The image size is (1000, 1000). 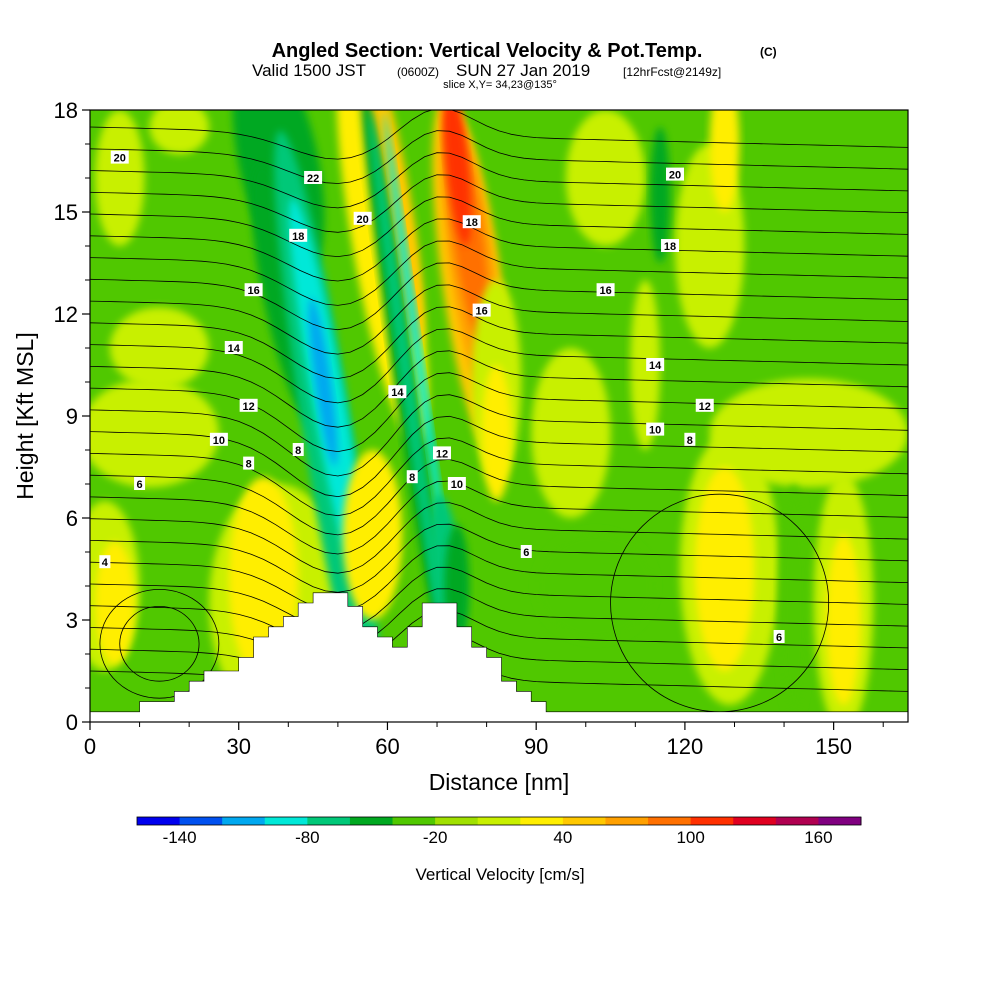 I want to click on contour-label-text: 14, so click(x=234, y=349).